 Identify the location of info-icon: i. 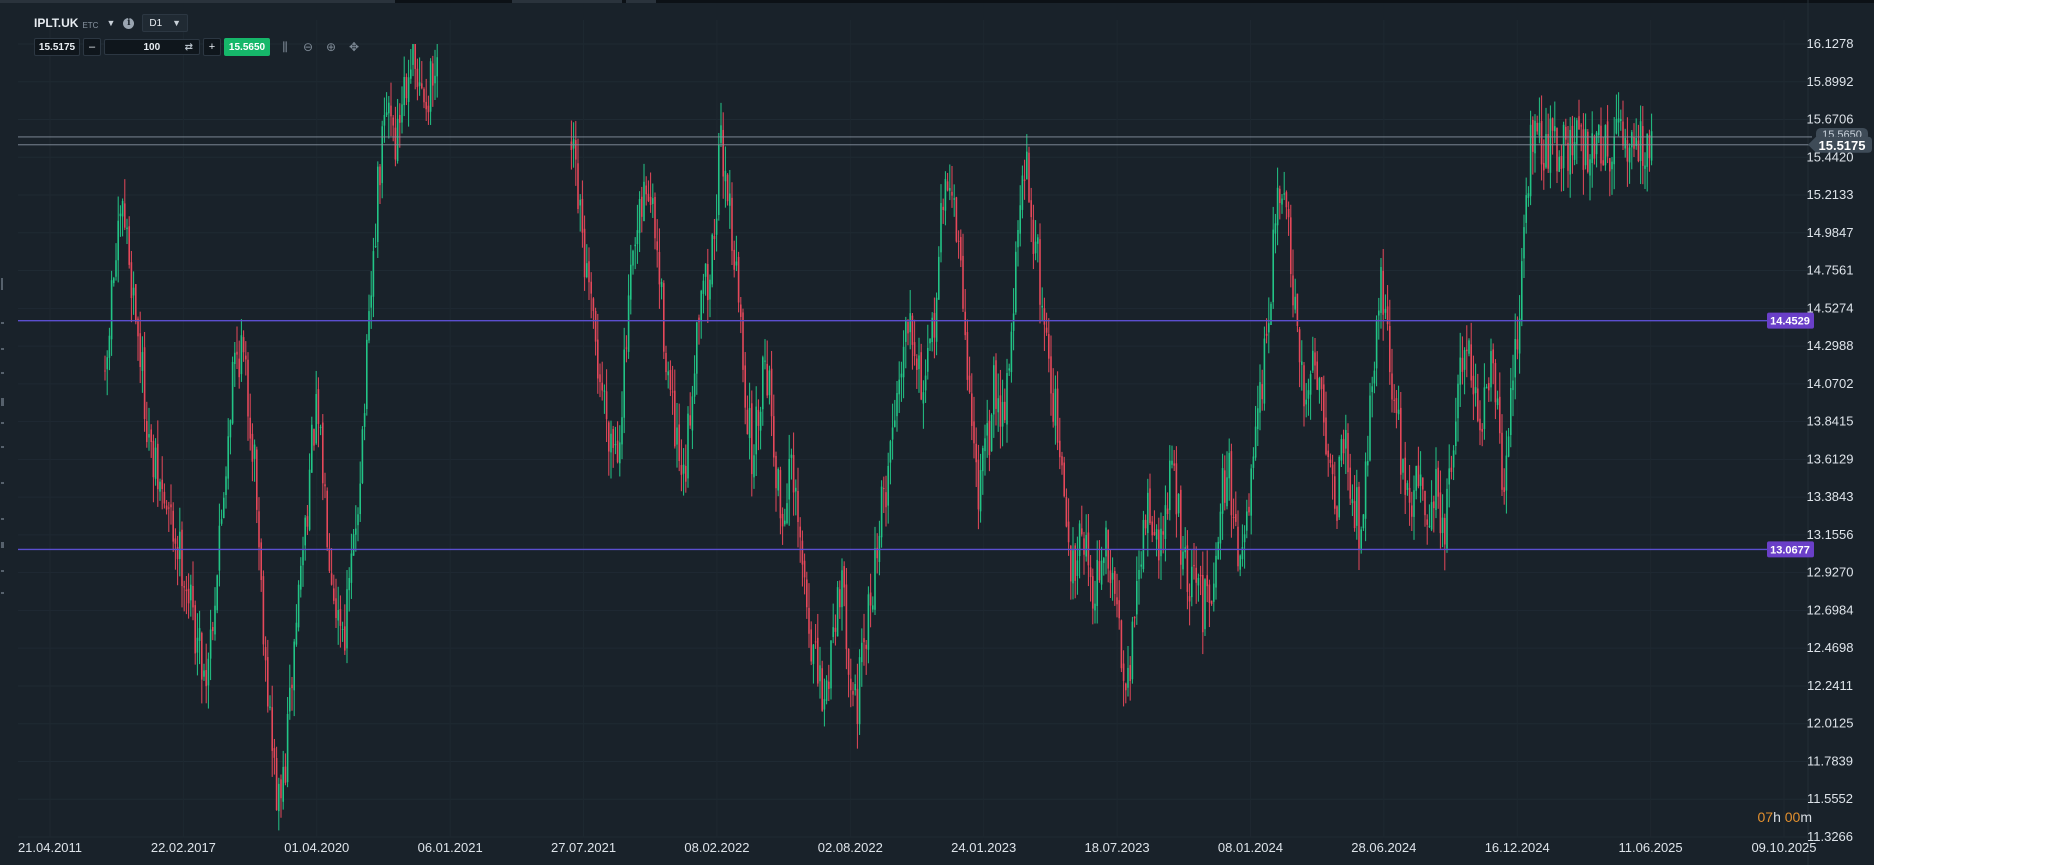
(129, 23).